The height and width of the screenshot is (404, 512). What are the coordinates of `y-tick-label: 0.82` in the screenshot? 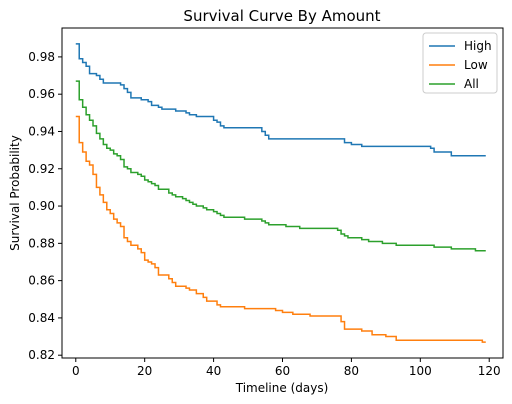 It's located at (41, 355).